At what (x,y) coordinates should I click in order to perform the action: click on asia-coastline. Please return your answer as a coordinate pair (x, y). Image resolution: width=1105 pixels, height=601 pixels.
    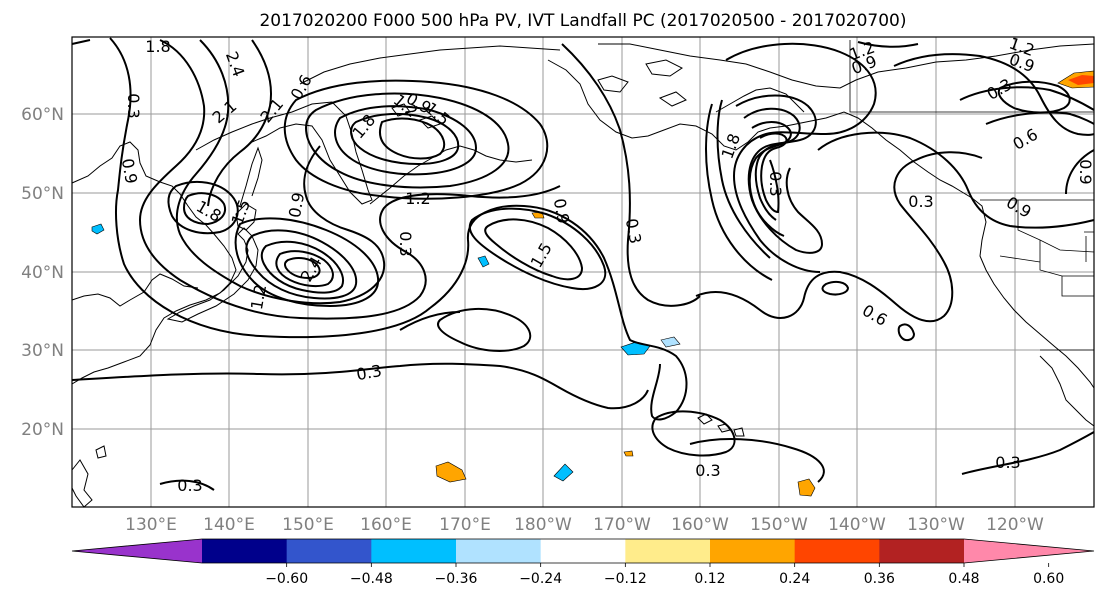
    Looking at the image, I should click on (154, 263).